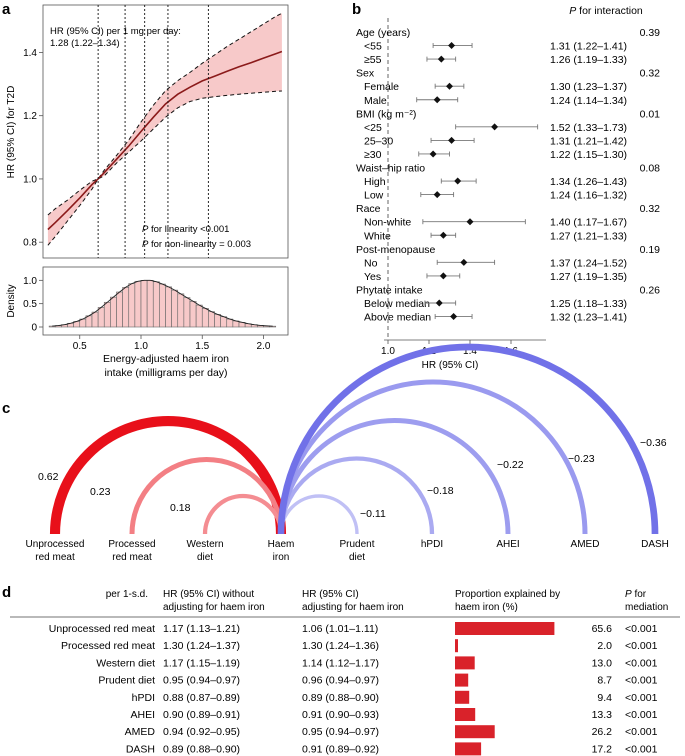 This screenshot has width=685, height=756. I want to click on p-interaction-value: 0.32, so click(650, 209).